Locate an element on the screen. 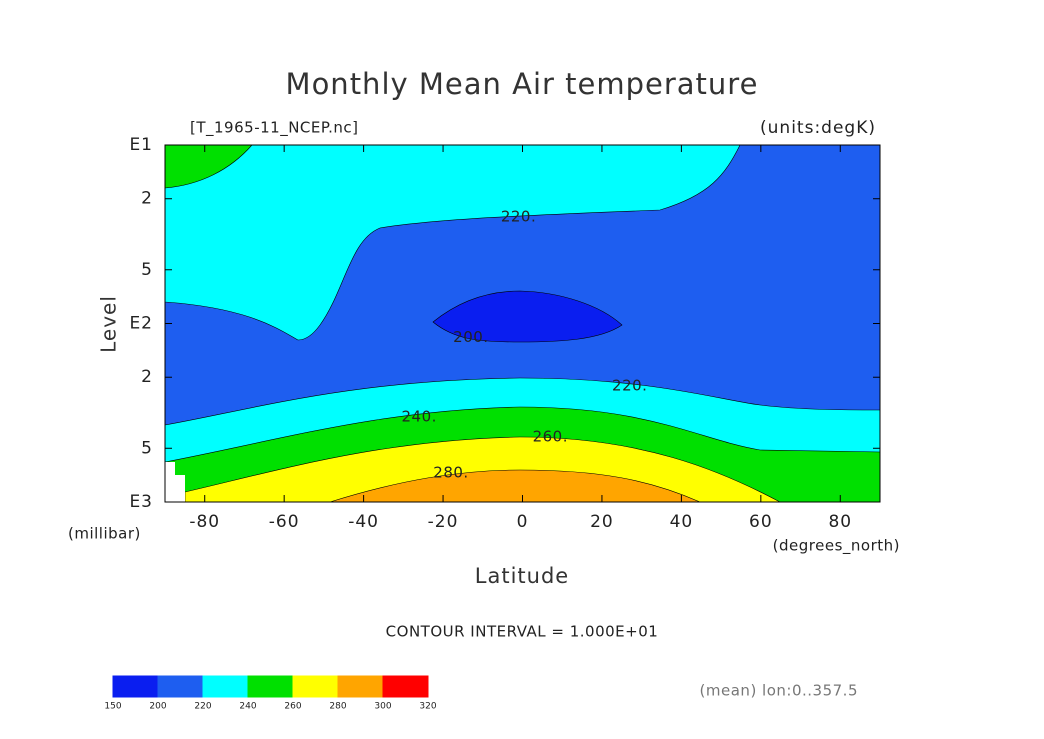 This screenshot has width=1044, height=739. missing-data is located at coordinates (175, 482).